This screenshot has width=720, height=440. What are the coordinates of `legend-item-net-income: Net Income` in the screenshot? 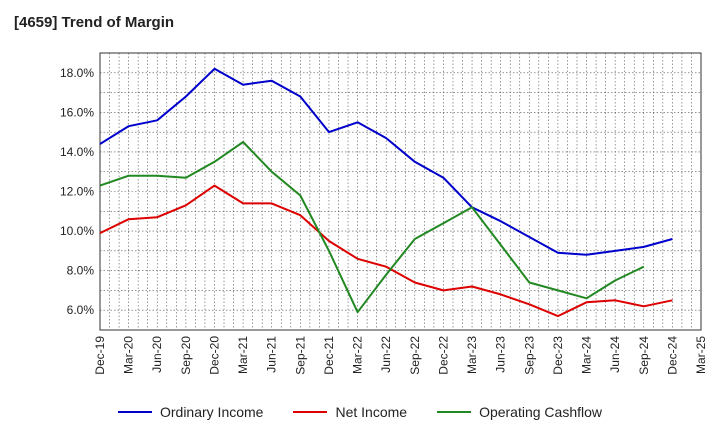 It's located at (350, 412).